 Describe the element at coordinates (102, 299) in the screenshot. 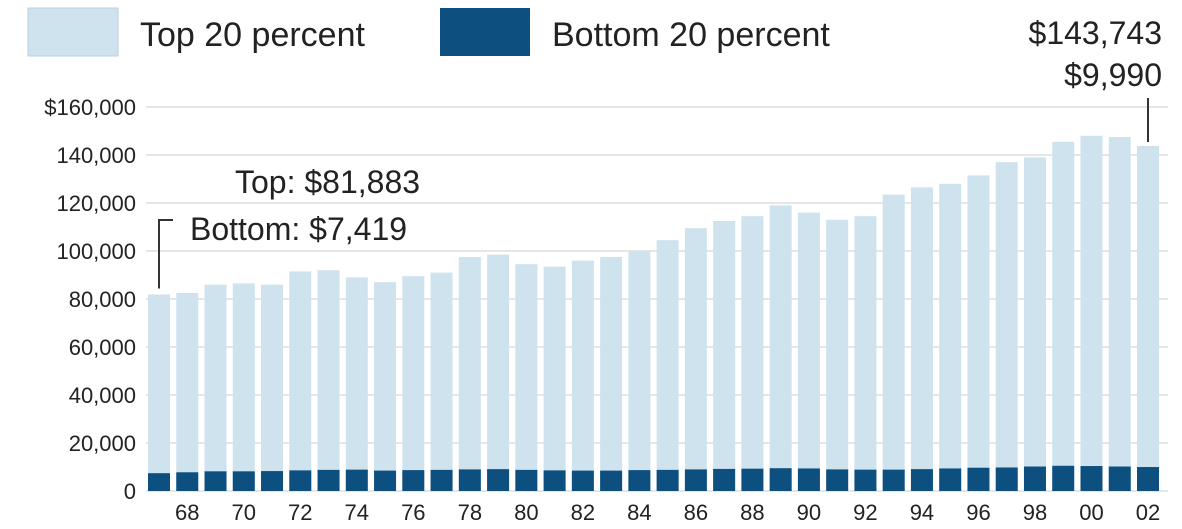

I see `y-tick-label: 80,000` at that location.